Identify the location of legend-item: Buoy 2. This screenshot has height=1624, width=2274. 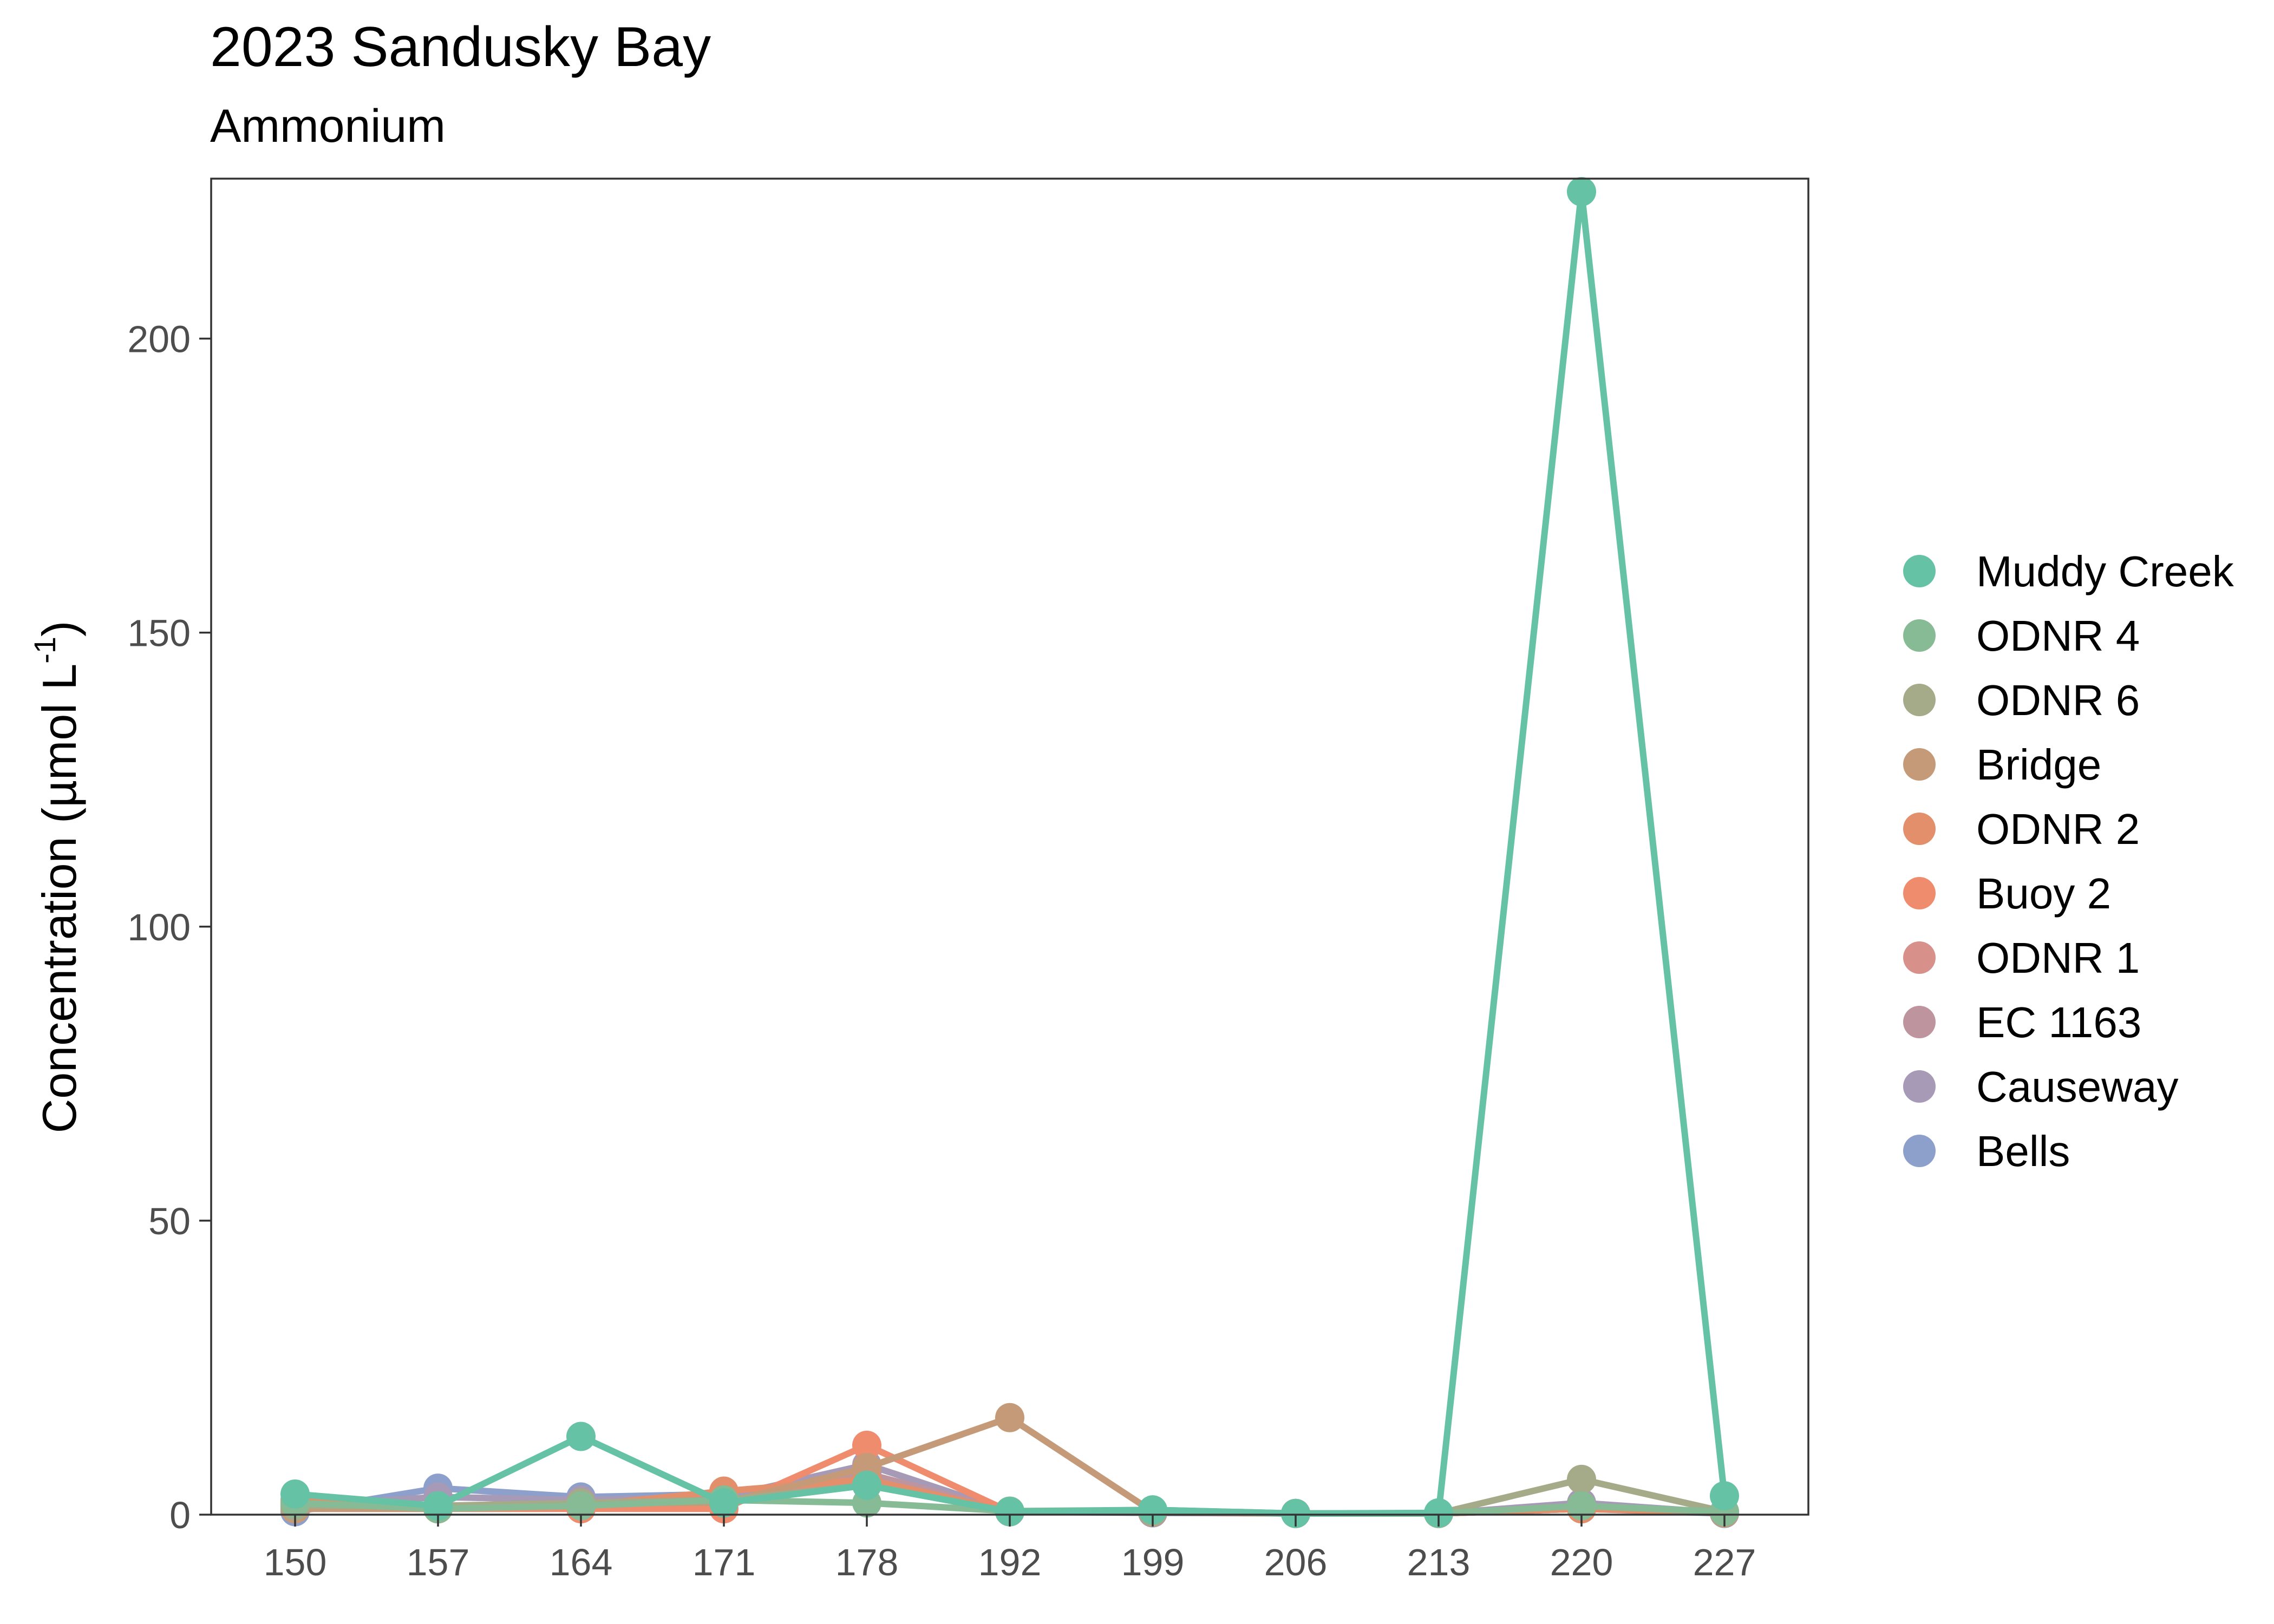
(2007, 893).